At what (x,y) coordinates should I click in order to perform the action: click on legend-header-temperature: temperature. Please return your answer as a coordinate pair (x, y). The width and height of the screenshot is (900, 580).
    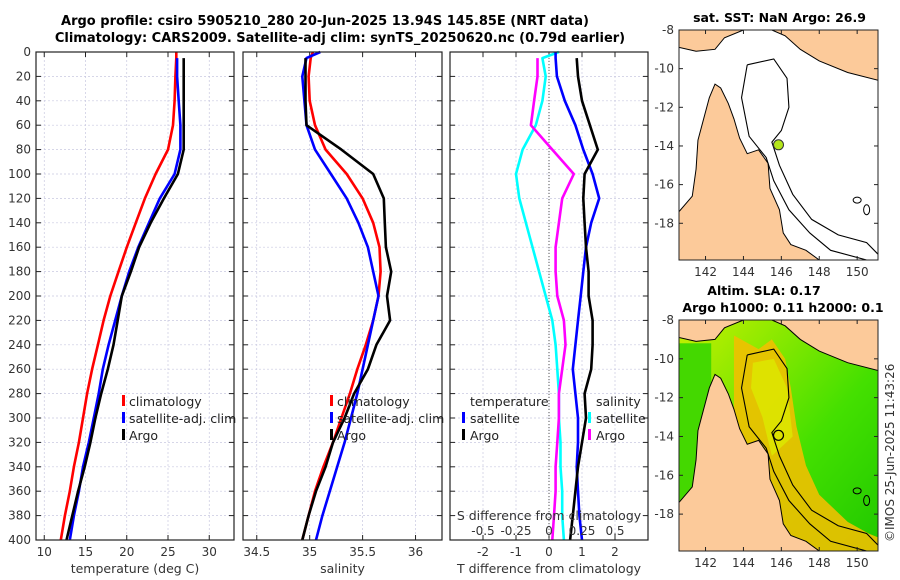
    Looking at the image, I should click on (509, 401).